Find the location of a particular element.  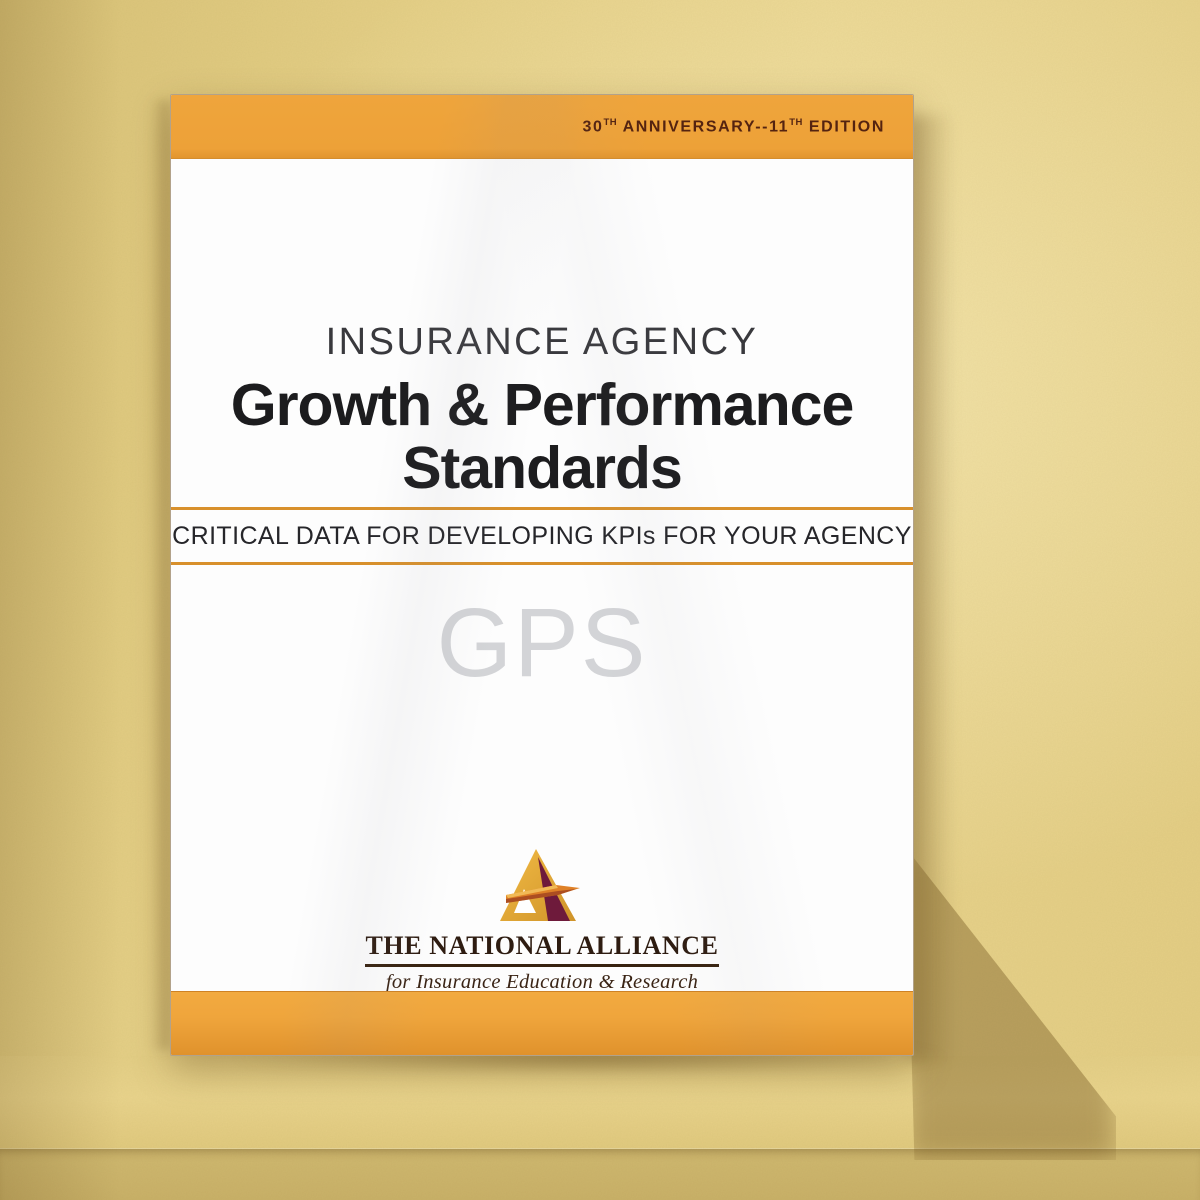

edition-prefix: 30 is located at coordinates (593, 127).